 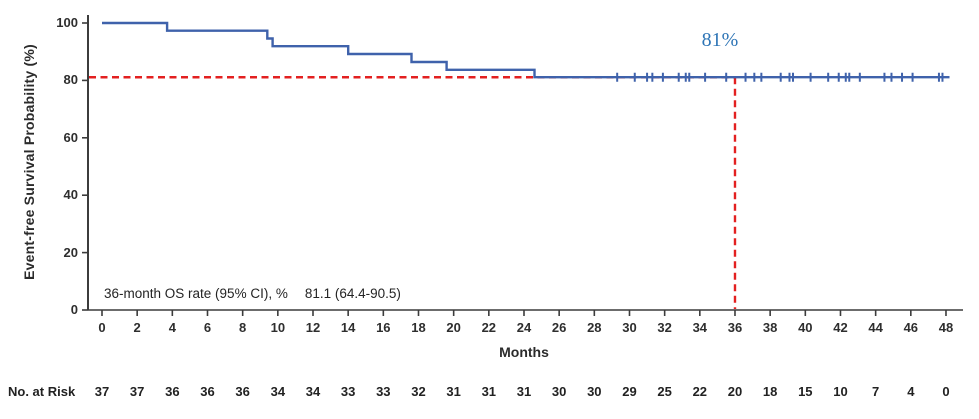 I want to click on survival-step-curve, so click(x=526, y=50).